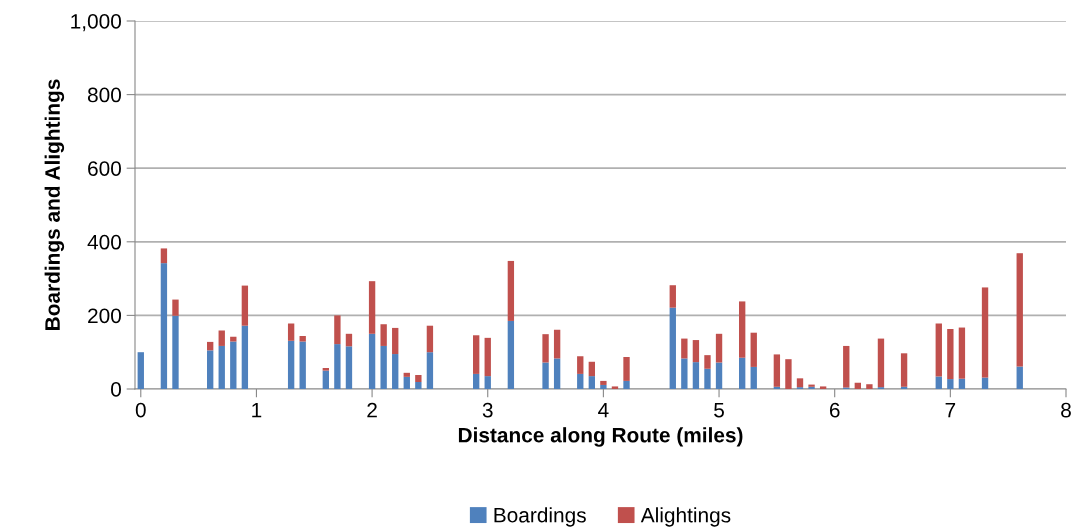  I want to click on y-tick-label: 600, so click(104, 168).